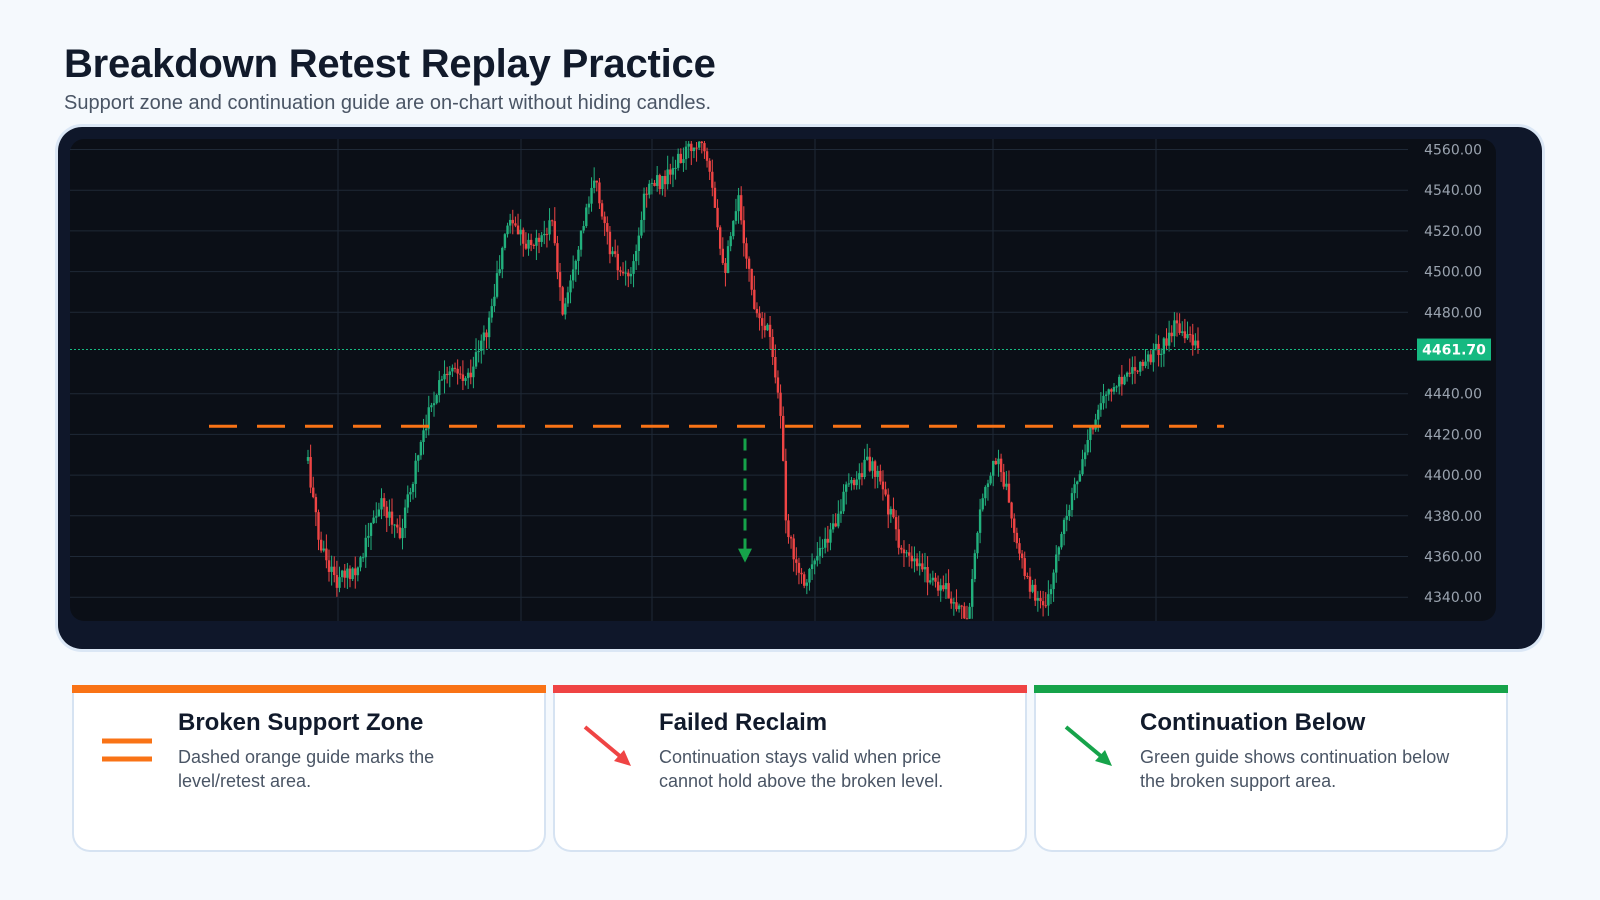  Describe the element at coordinates (127, 750) in the screenshot. I see `dashed-lines-icon` at that location.